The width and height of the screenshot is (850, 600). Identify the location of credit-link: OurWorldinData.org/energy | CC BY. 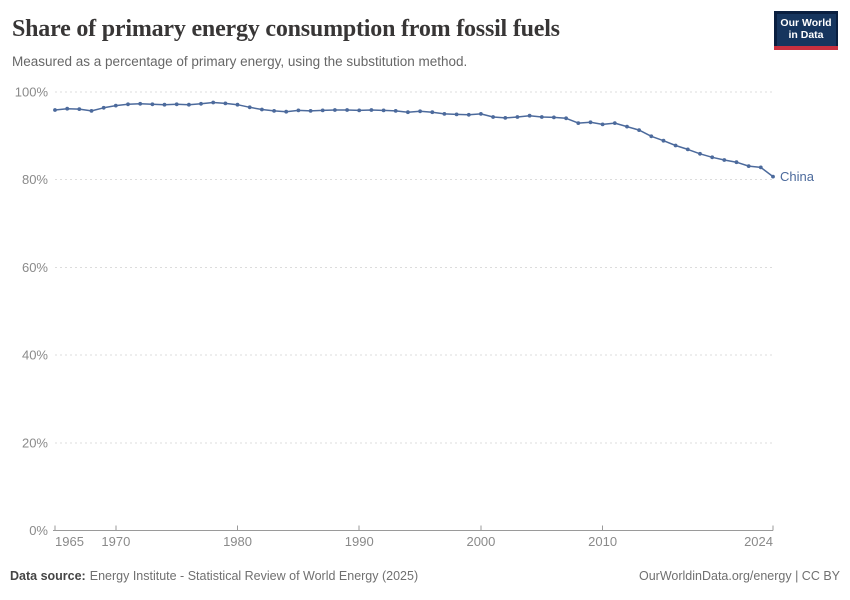
(739, 576).